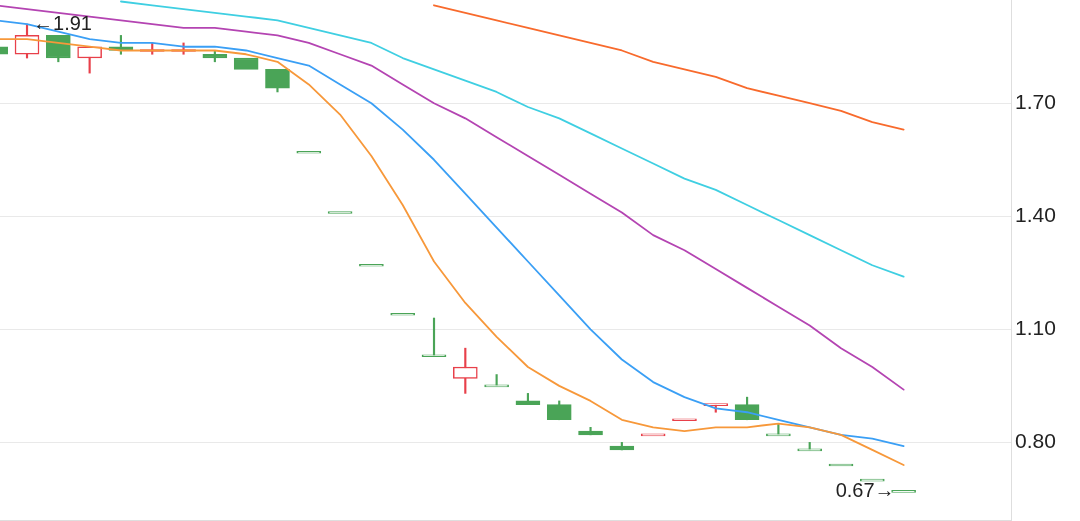 This screenshot has height=521, width=1080. I want to click on annotation: ←1.91, so click(62, 22).